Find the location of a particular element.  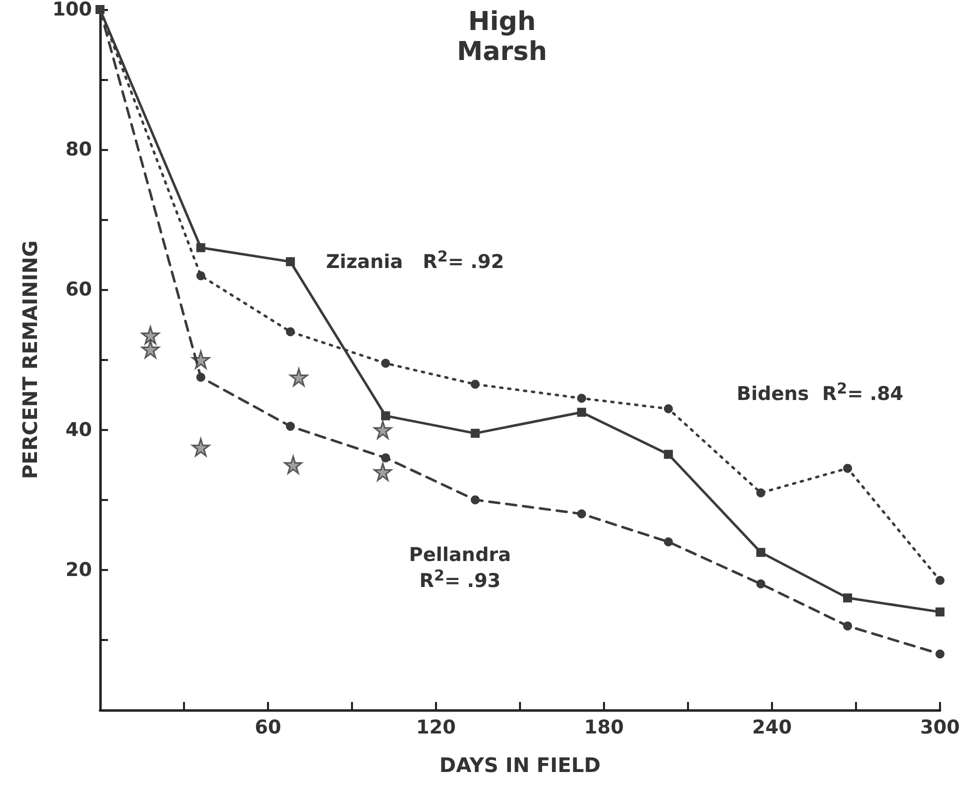

x-tick-label: 60 is located at coordinates (268, 727).